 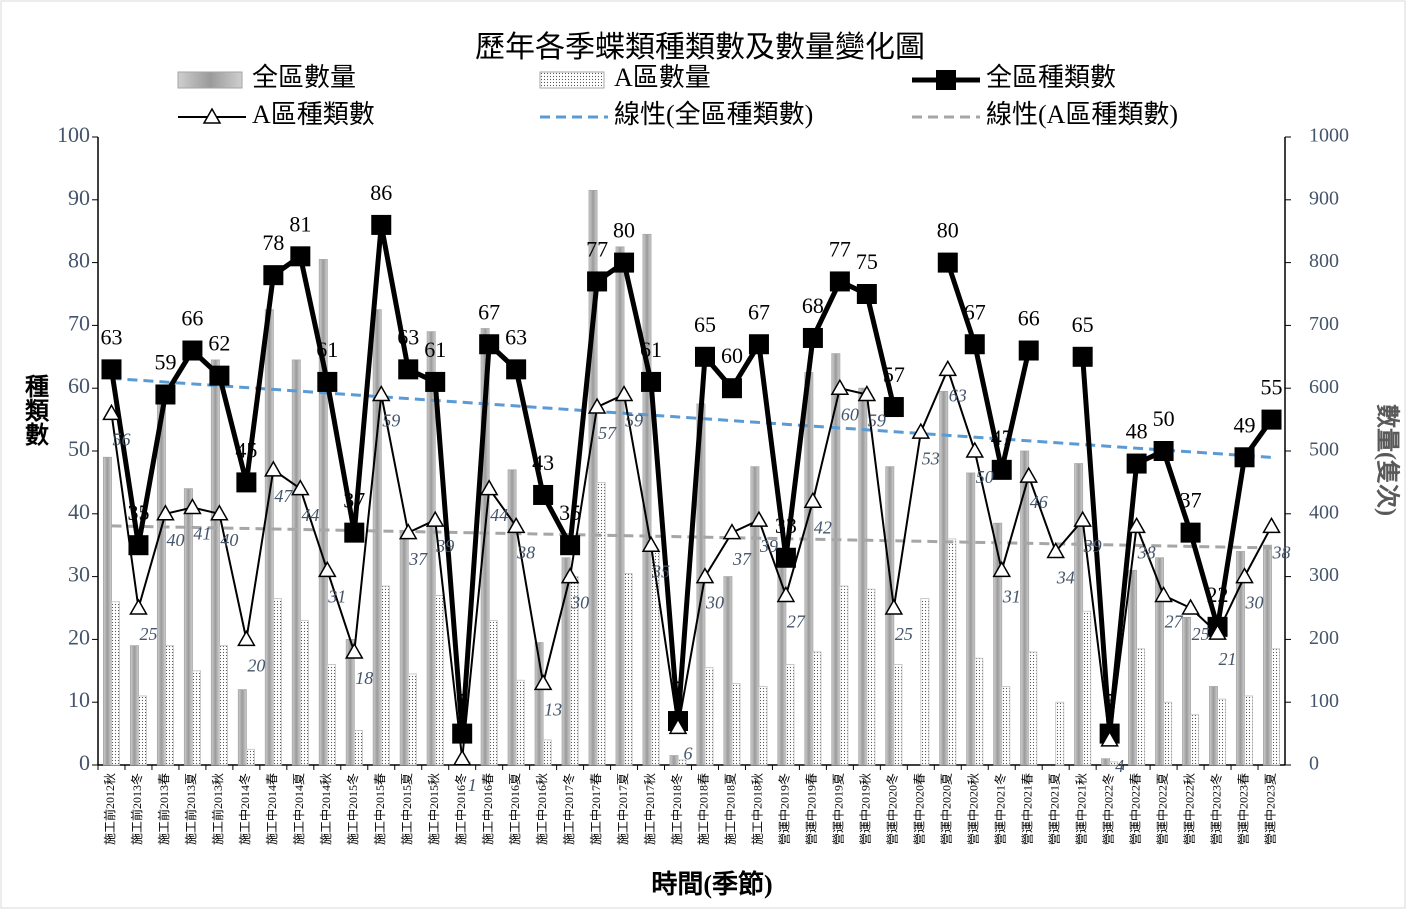 What do you see at coordinates (148, 634) in the screenshot?
I see `data-label: 25` at bounding box center [148, 634].